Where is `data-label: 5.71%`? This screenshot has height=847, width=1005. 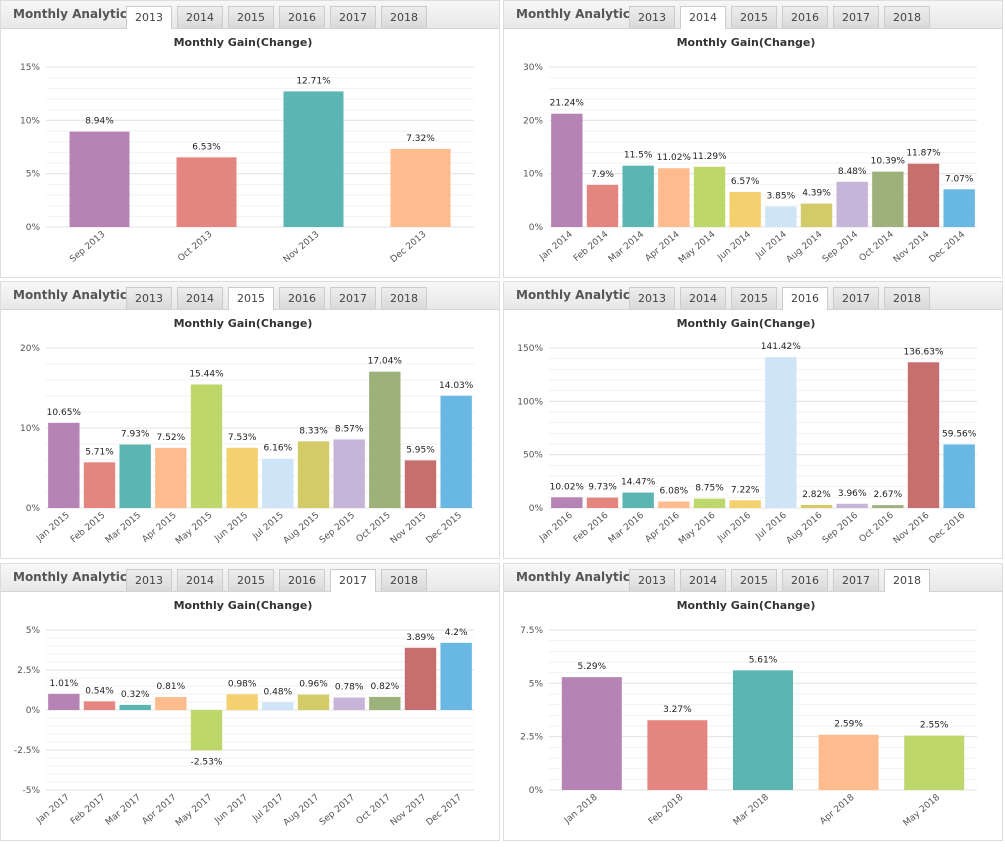
data-label: 5.71% is located at coordinates (99, 452).